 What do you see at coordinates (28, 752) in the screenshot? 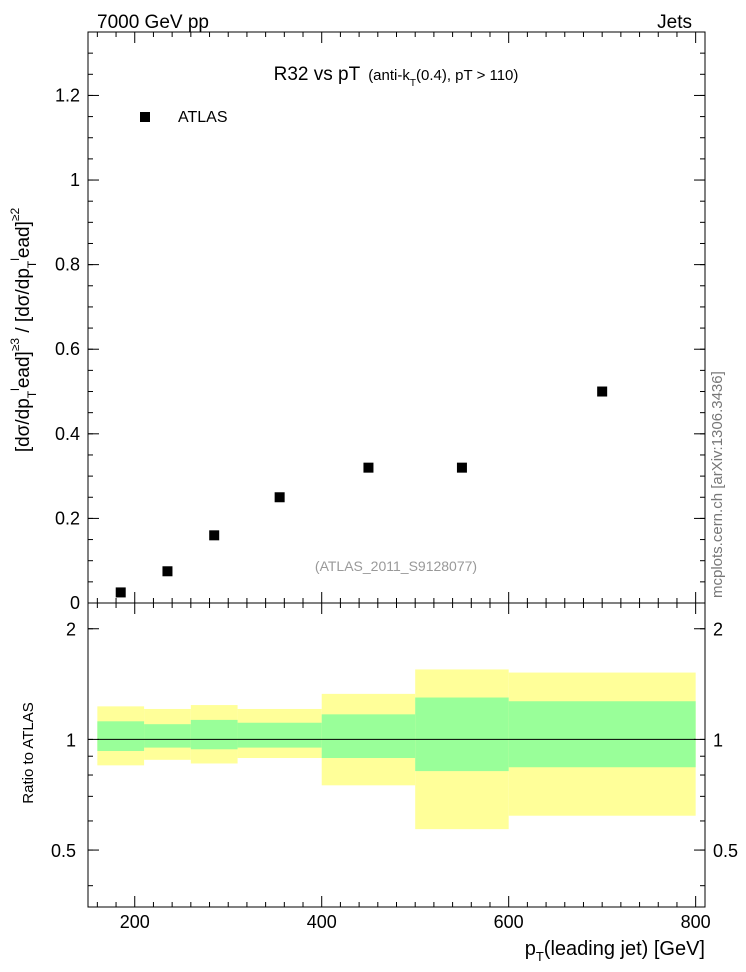
I see `ratio-ylabel: Ratio to ATLAS` at bounding box center [28, 752].